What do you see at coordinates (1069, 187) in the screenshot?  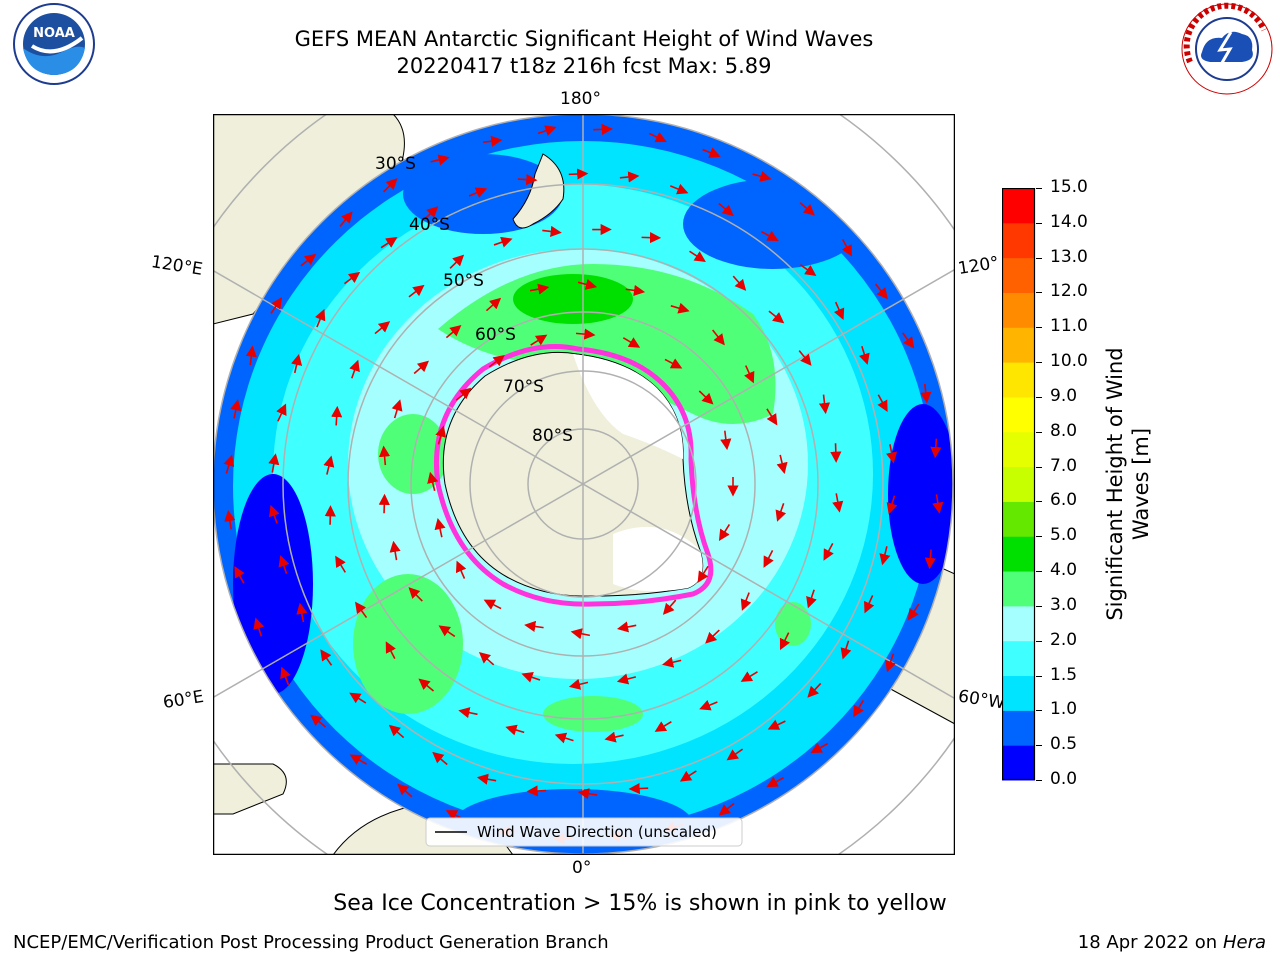 I see `colorbar-tick-label: 15.0` at bounding box center [1069, 187].